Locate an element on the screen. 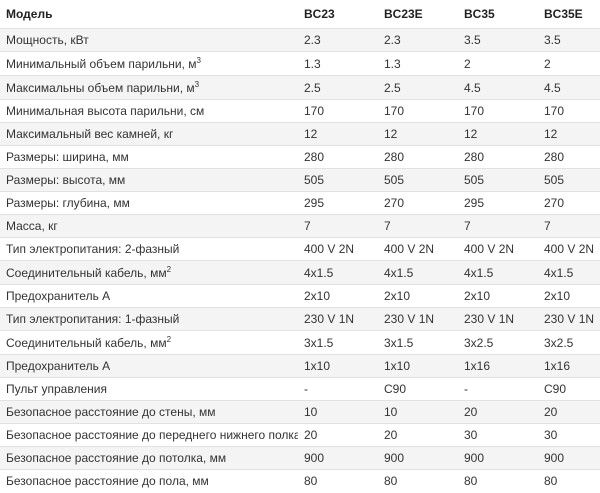 The width and height of the screenshot is (600, 493). table-row: Масса, кг 7 7 7 7 is located at coordinates (300, 226).